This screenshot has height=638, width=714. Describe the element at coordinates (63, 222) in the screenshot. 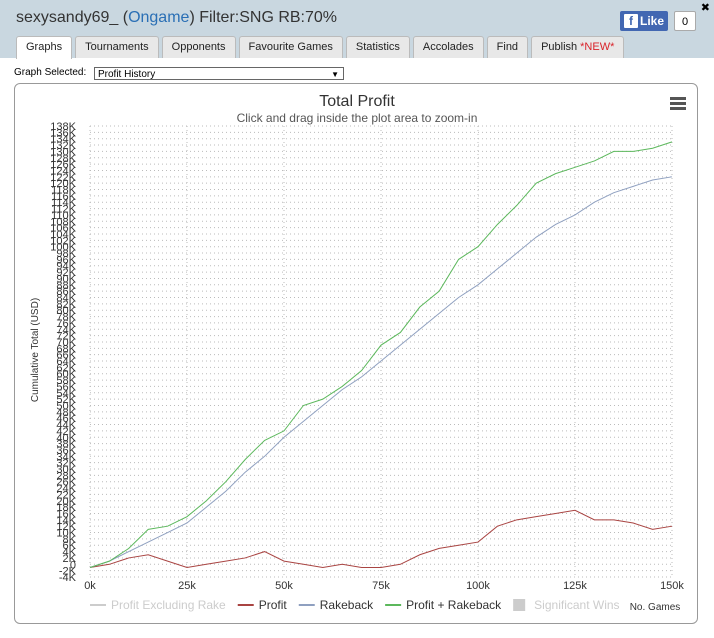

I see `y-tick-label: 108K` at that location.